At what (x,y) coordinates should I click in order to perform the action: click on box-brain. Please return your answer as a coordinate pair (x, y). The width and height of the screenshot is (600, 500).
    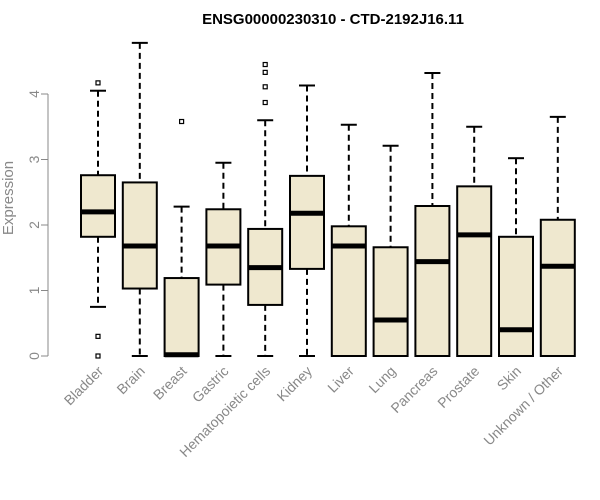
    Looking at the image, I should click on (139, 199).